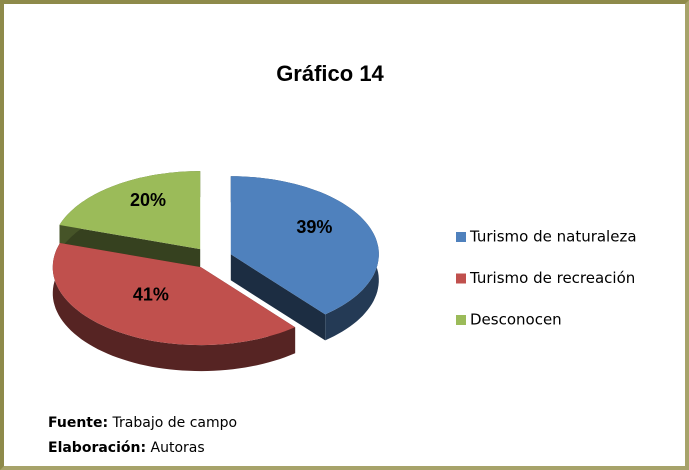 This screenshot has height=470, width=689. Describe the element at coordinates (175, 423) in the screenshot. I see `source: Trabajo de campo` at that location.